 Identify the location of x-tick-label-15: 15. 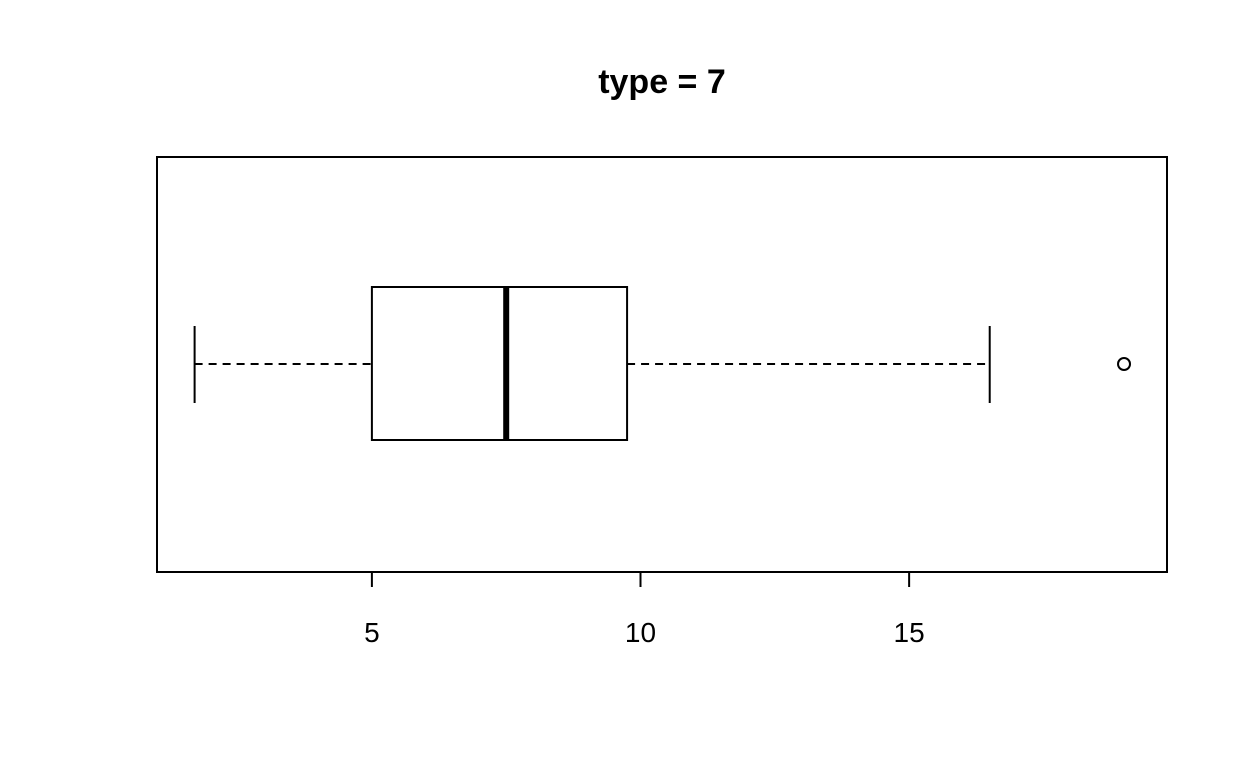
(909, 632).